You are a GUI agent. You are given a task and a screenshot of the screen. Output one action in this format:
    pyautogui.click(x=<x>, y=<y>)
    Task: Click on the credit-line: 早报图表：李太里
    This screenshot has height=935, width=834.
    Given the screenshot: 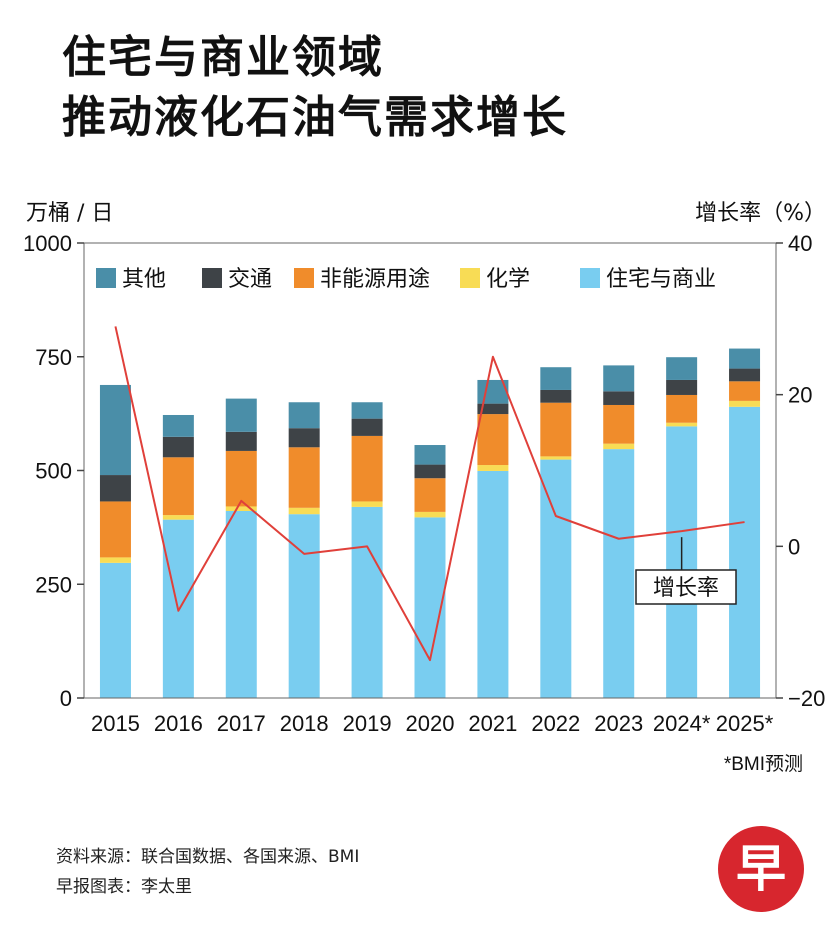 What is the action you would take?
    pyautogui.click(x=124, y=887)
    